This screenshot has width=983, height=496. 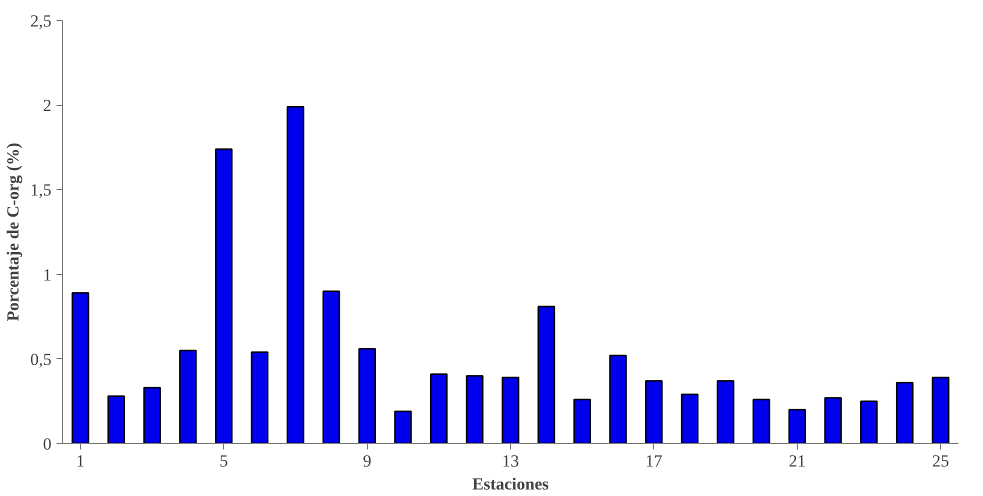 I want to click on x-tick-label: 1, so click(x=80, y=461).